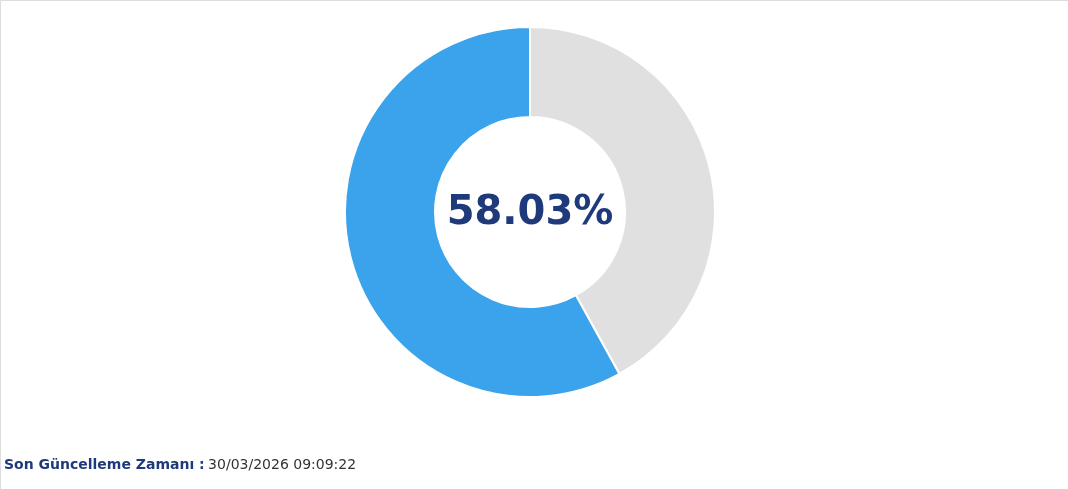 This screenshot has height=489, width=1068. Describe the element at coordinates (282, 464) in the screenshot. I see `text: 30/03/2026 09:09:22` at that location.